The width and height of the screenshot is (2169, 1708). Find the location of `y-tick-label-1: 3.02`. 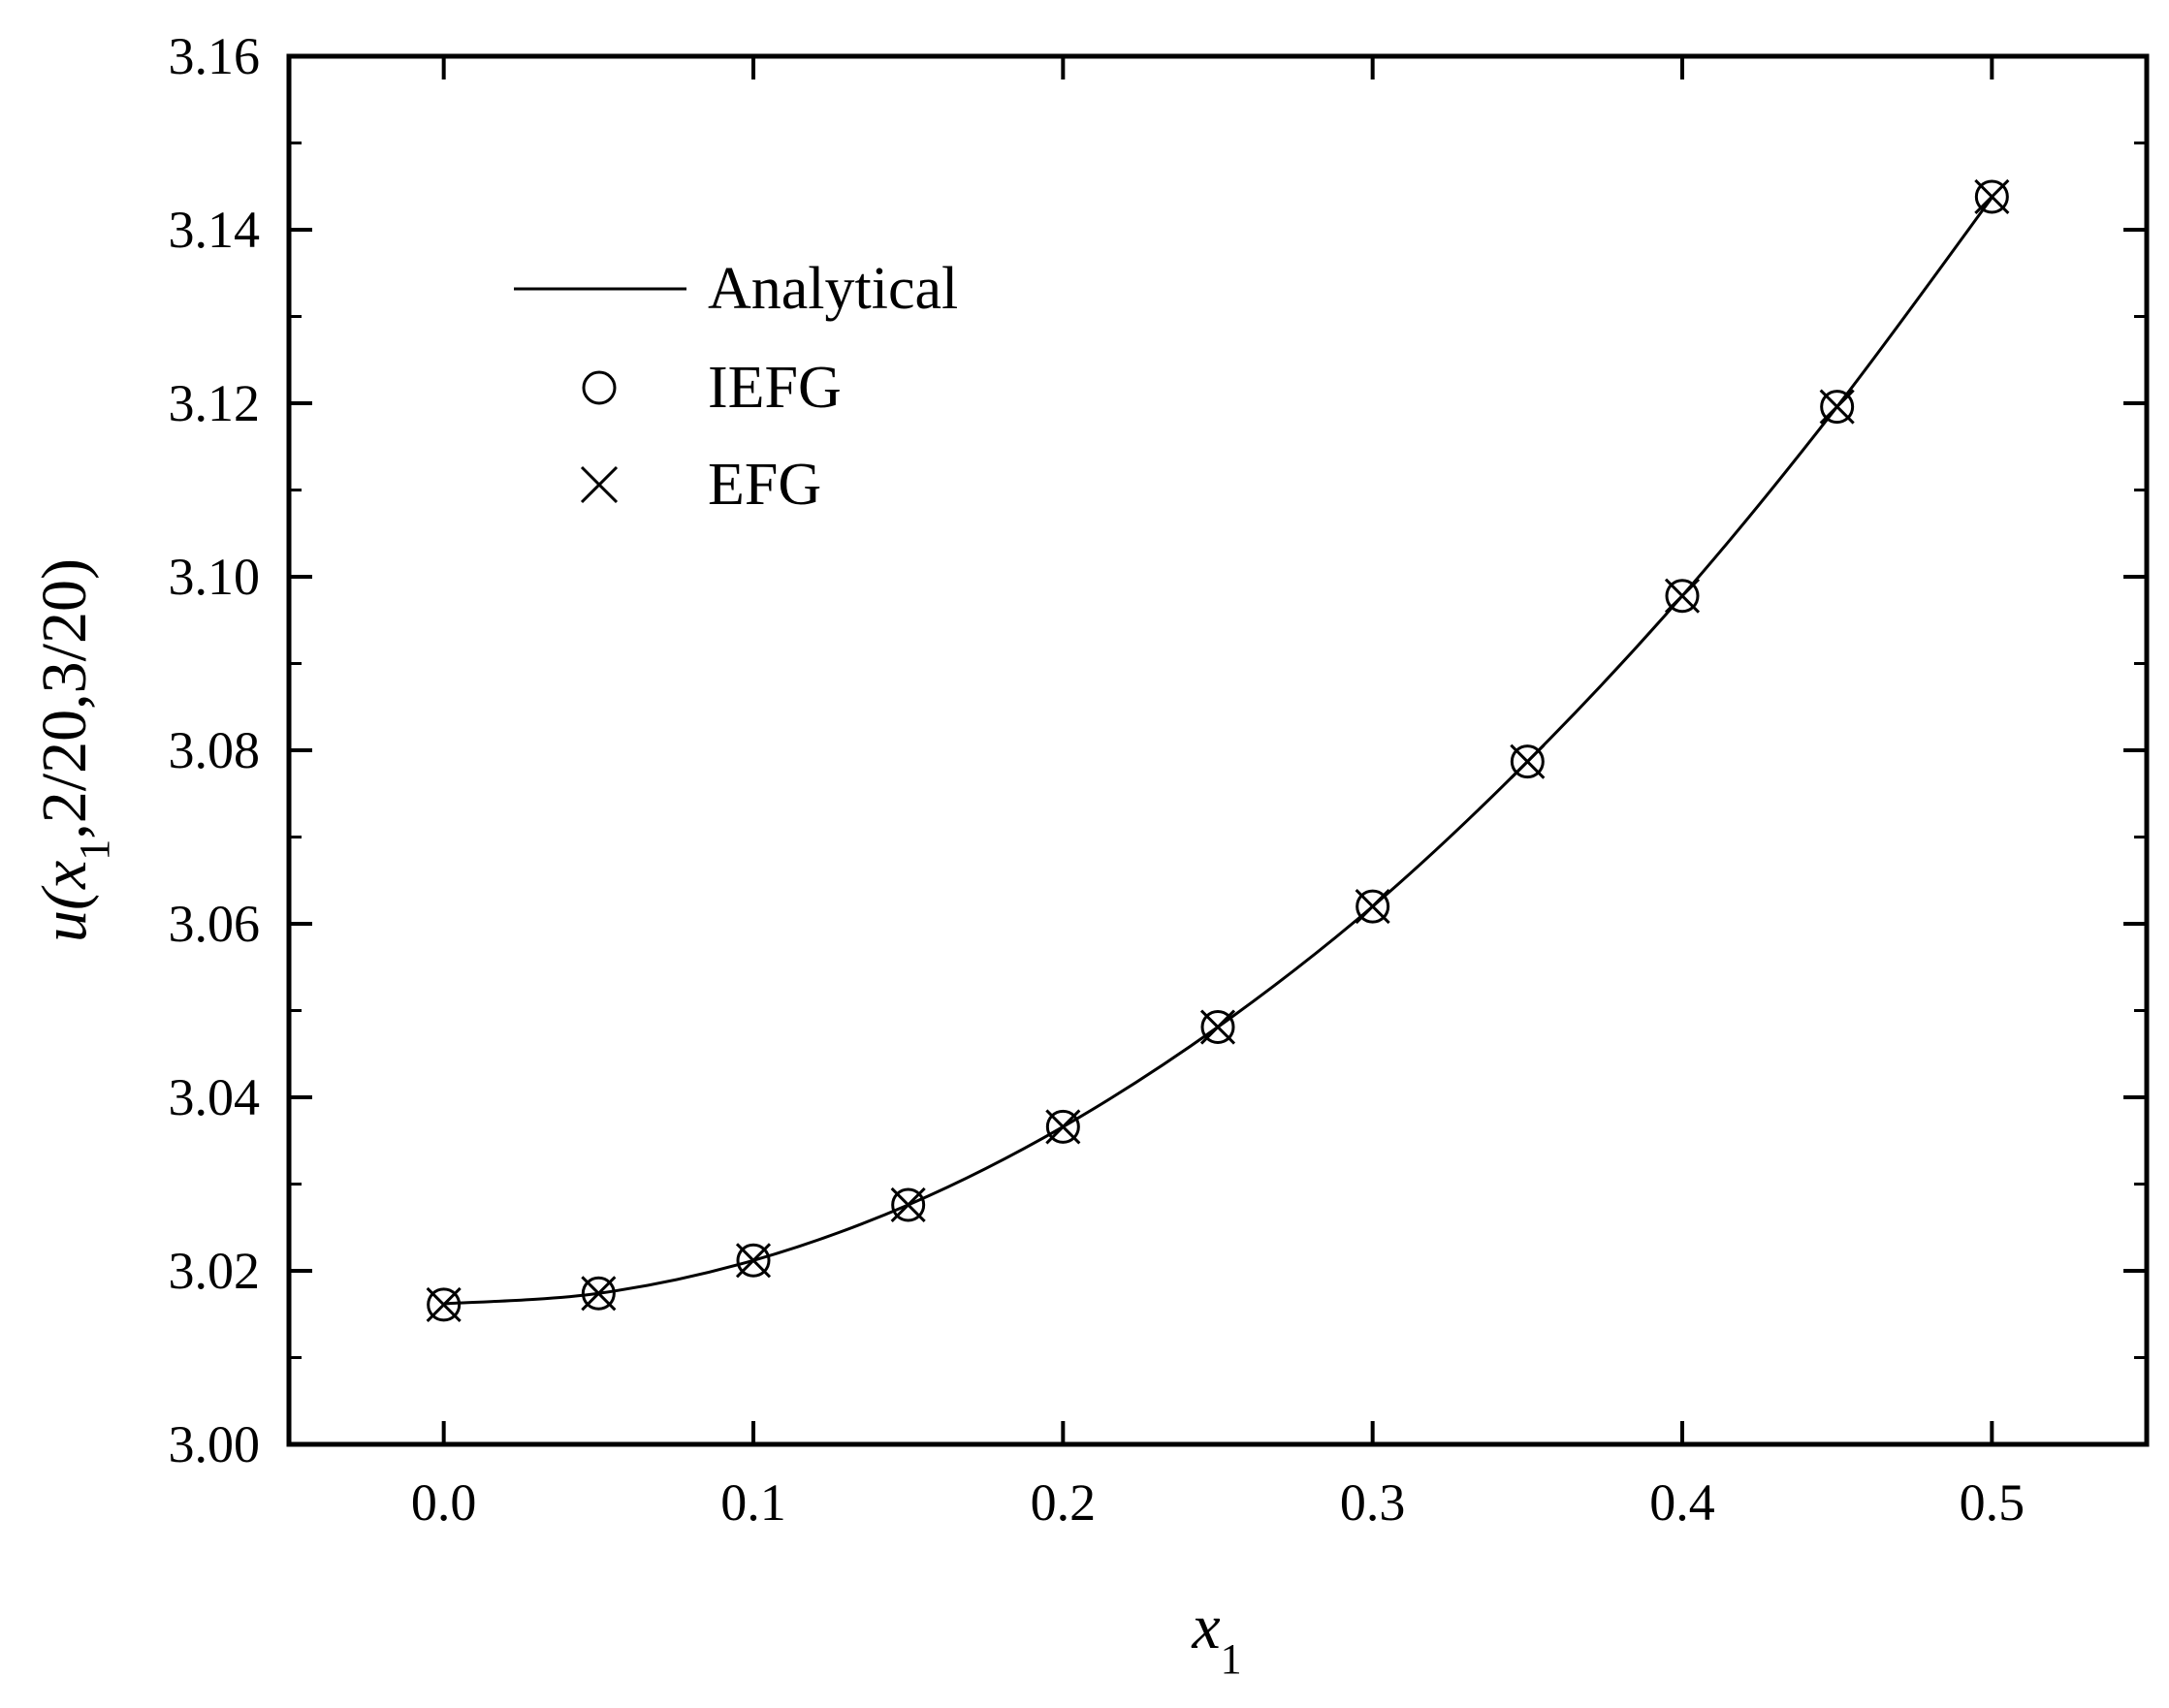

y-tick-label-1: 3.02 is located at coordinates (215, 1271).